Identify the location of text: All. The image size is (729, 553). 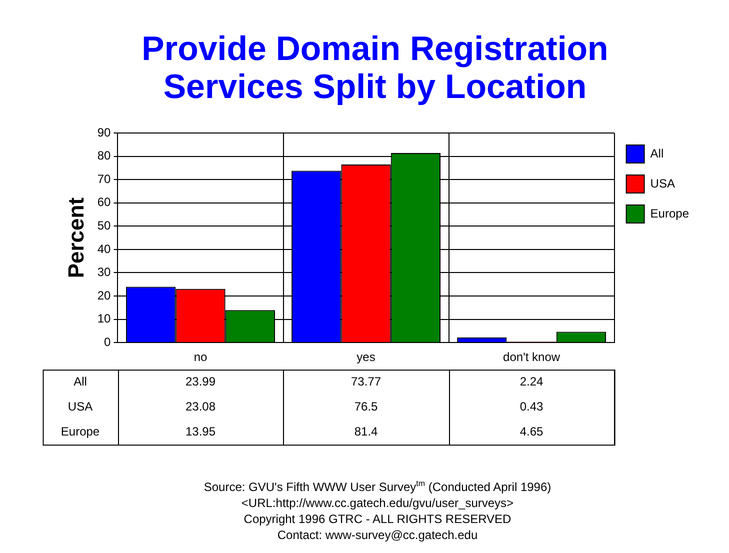
(80, 381).